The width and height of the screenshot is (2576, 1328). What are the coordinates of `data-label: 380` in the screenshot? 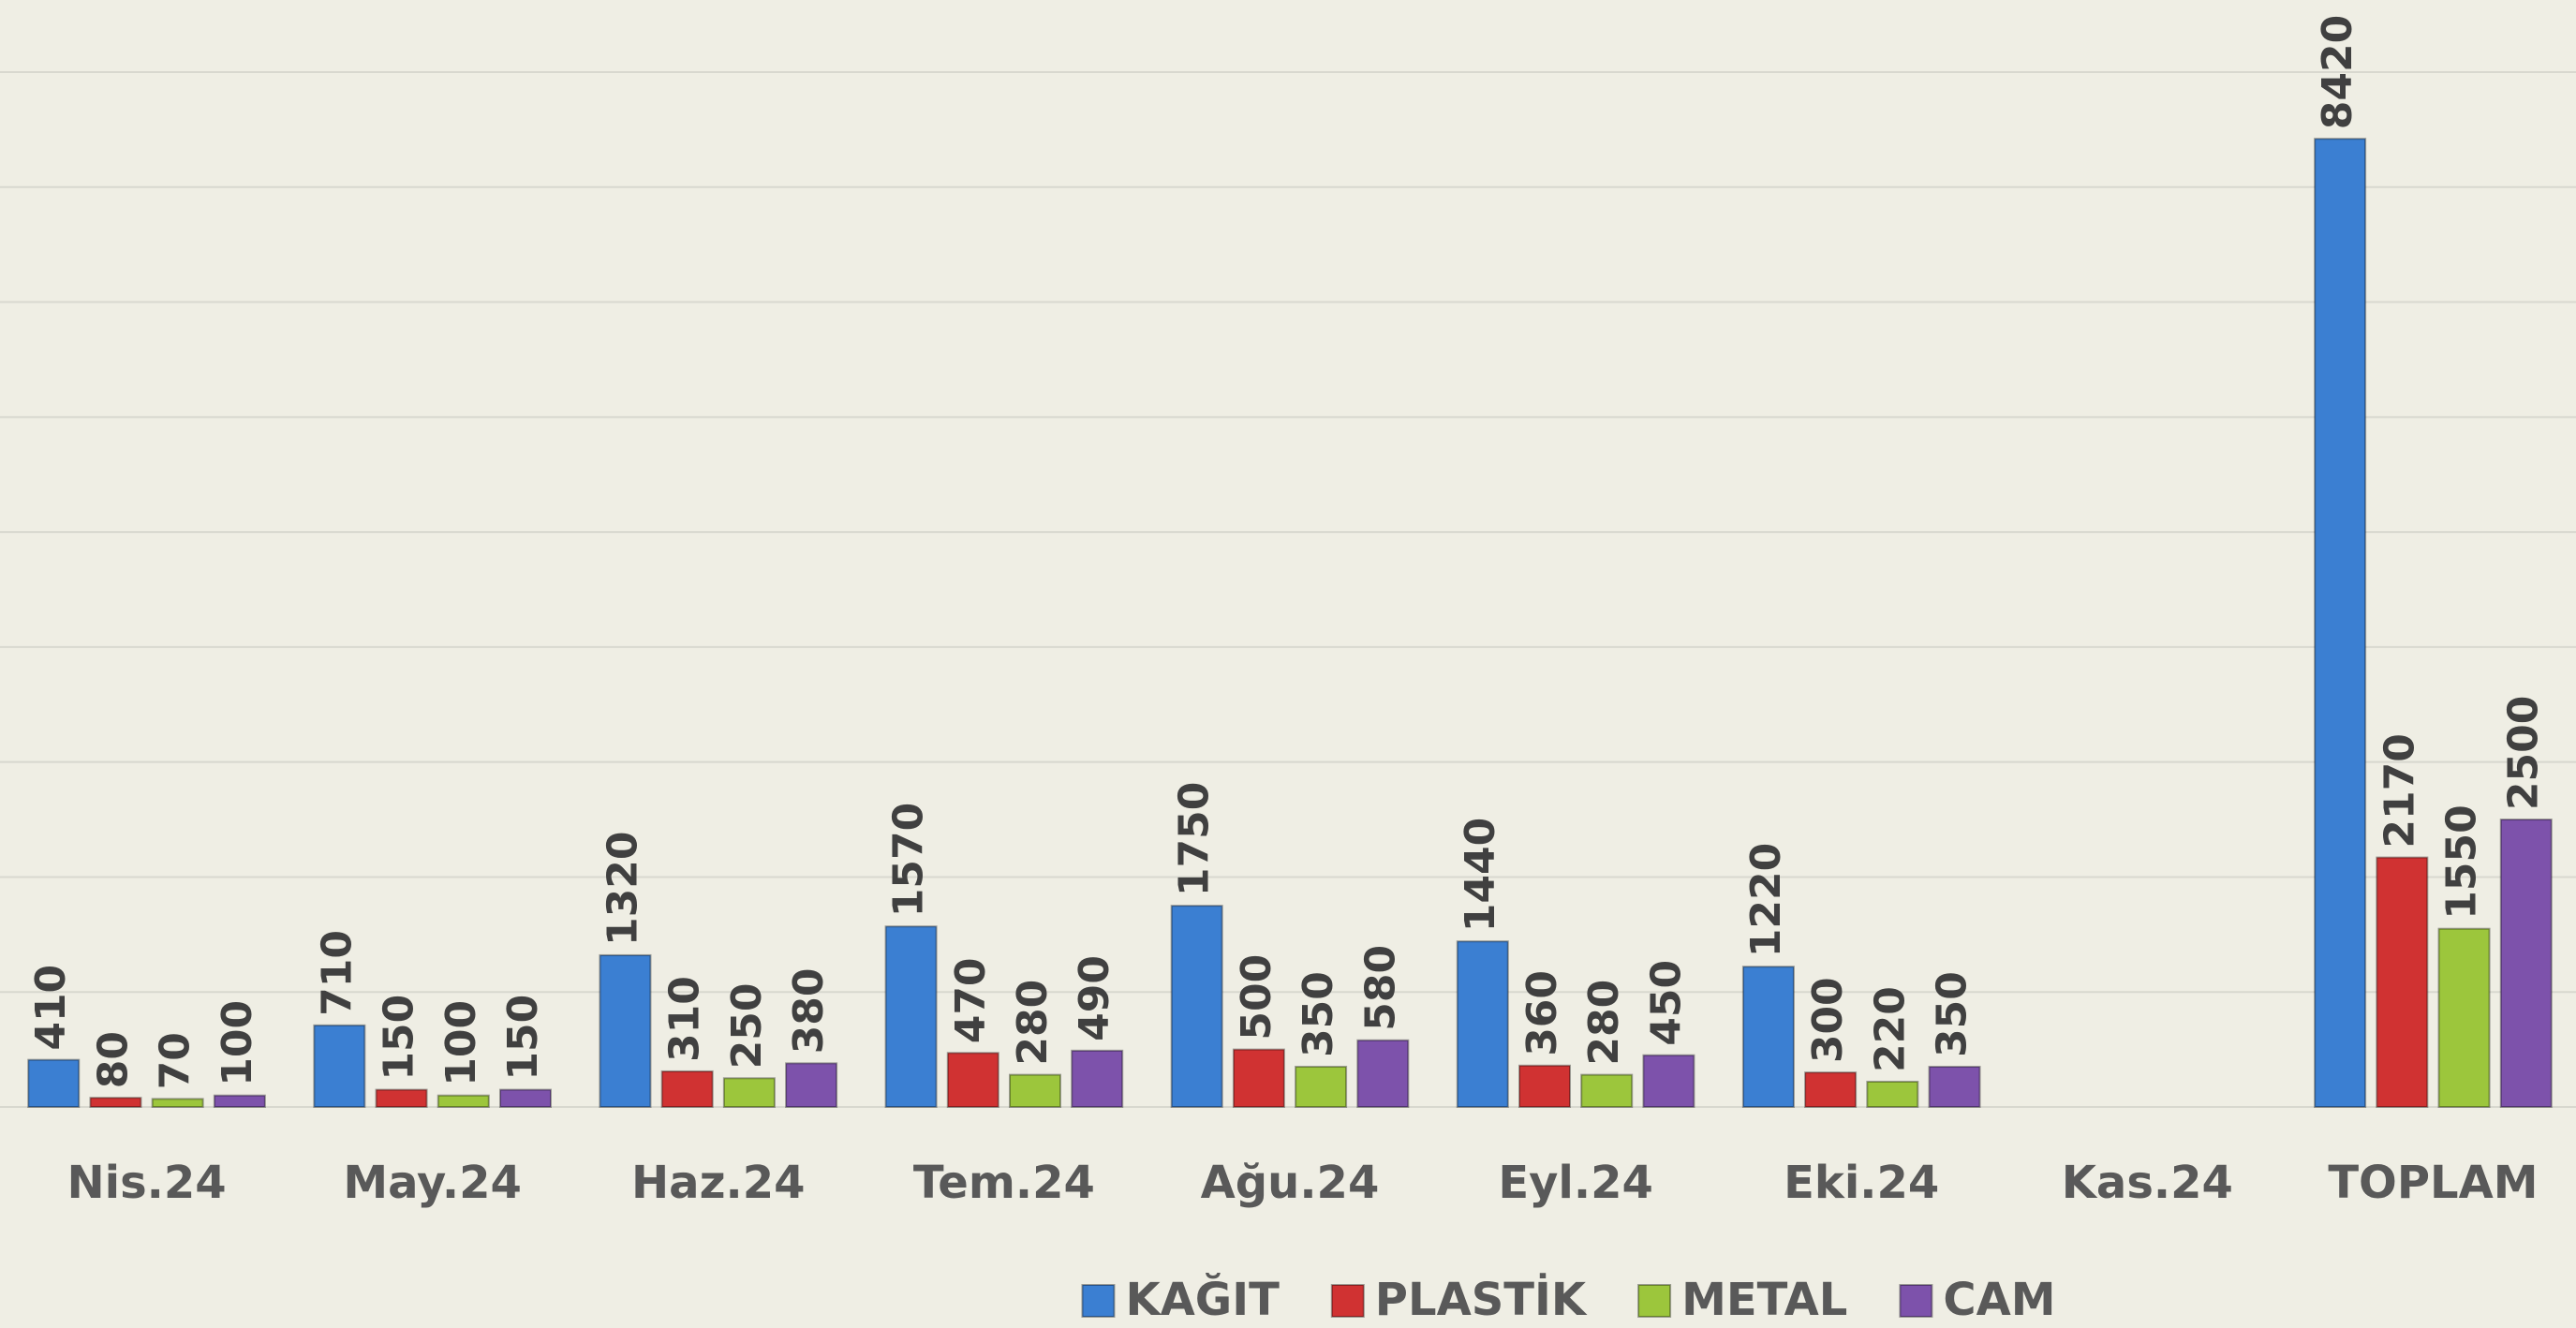 It's located at (809, 1010).